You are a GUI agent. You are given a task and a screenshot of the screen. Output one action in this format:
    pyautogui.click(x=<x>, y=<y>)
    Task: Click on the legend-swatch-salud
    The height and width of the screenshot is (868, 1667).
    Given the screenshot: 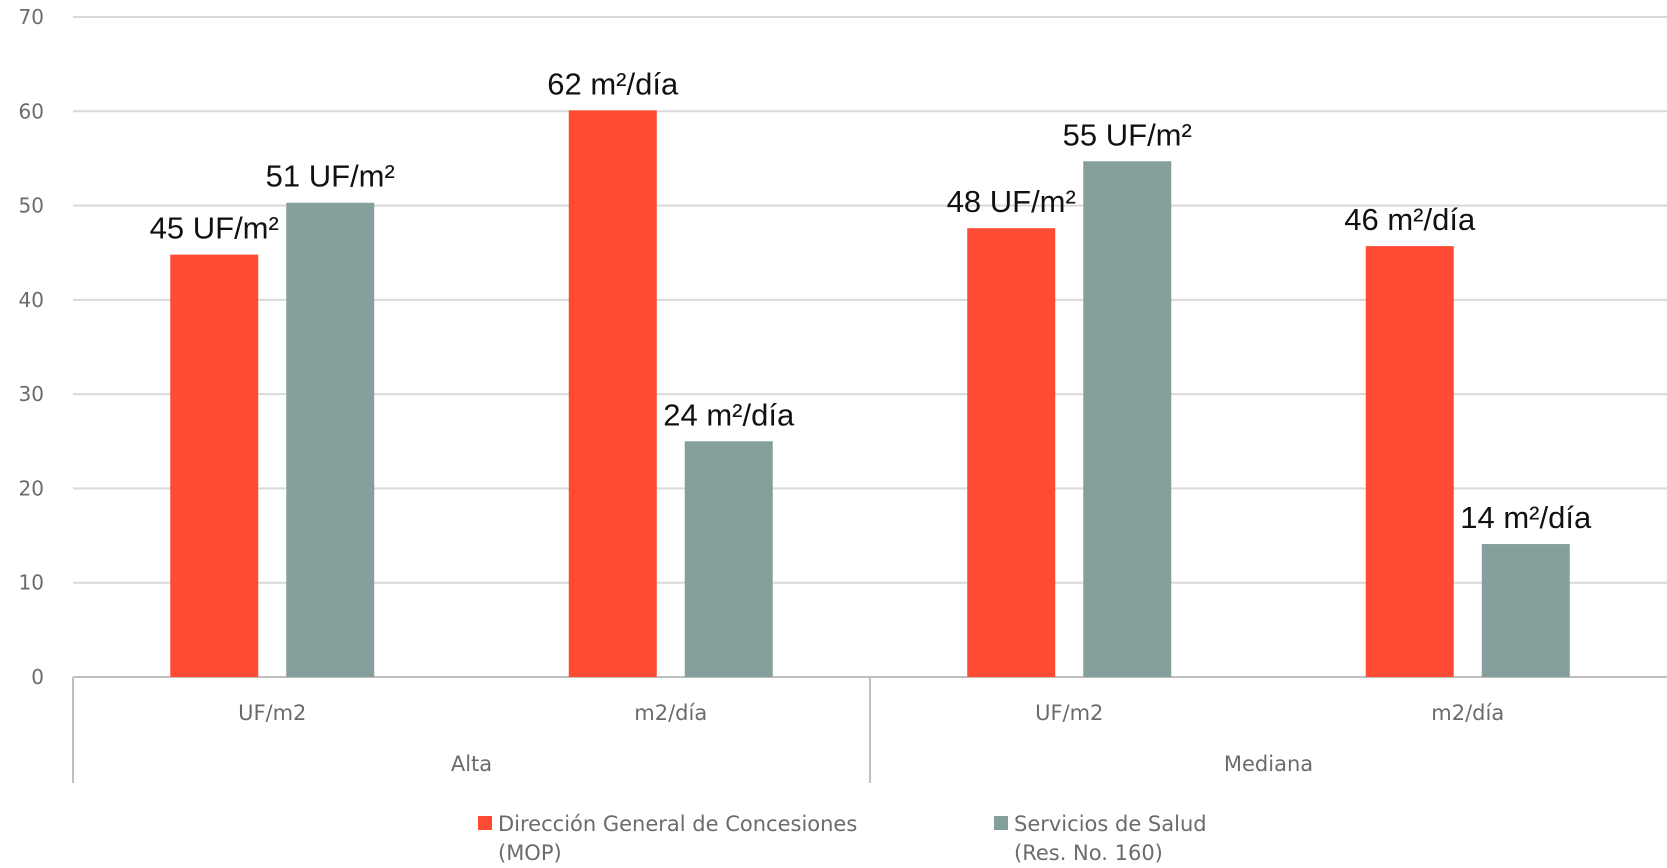 What is the action you would take?
    pyautogui.click(x=1001, y=823)
    